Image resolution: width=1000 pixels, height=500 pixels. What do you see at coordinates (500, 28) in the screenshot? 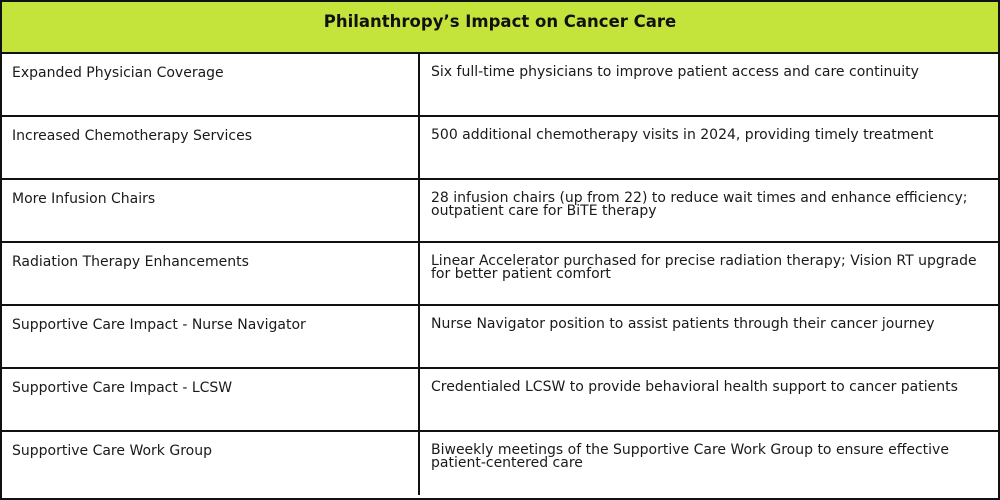
I see `table-title: Philanthropy’s Impact on Cancer Care` at bounding box center [500, 28].